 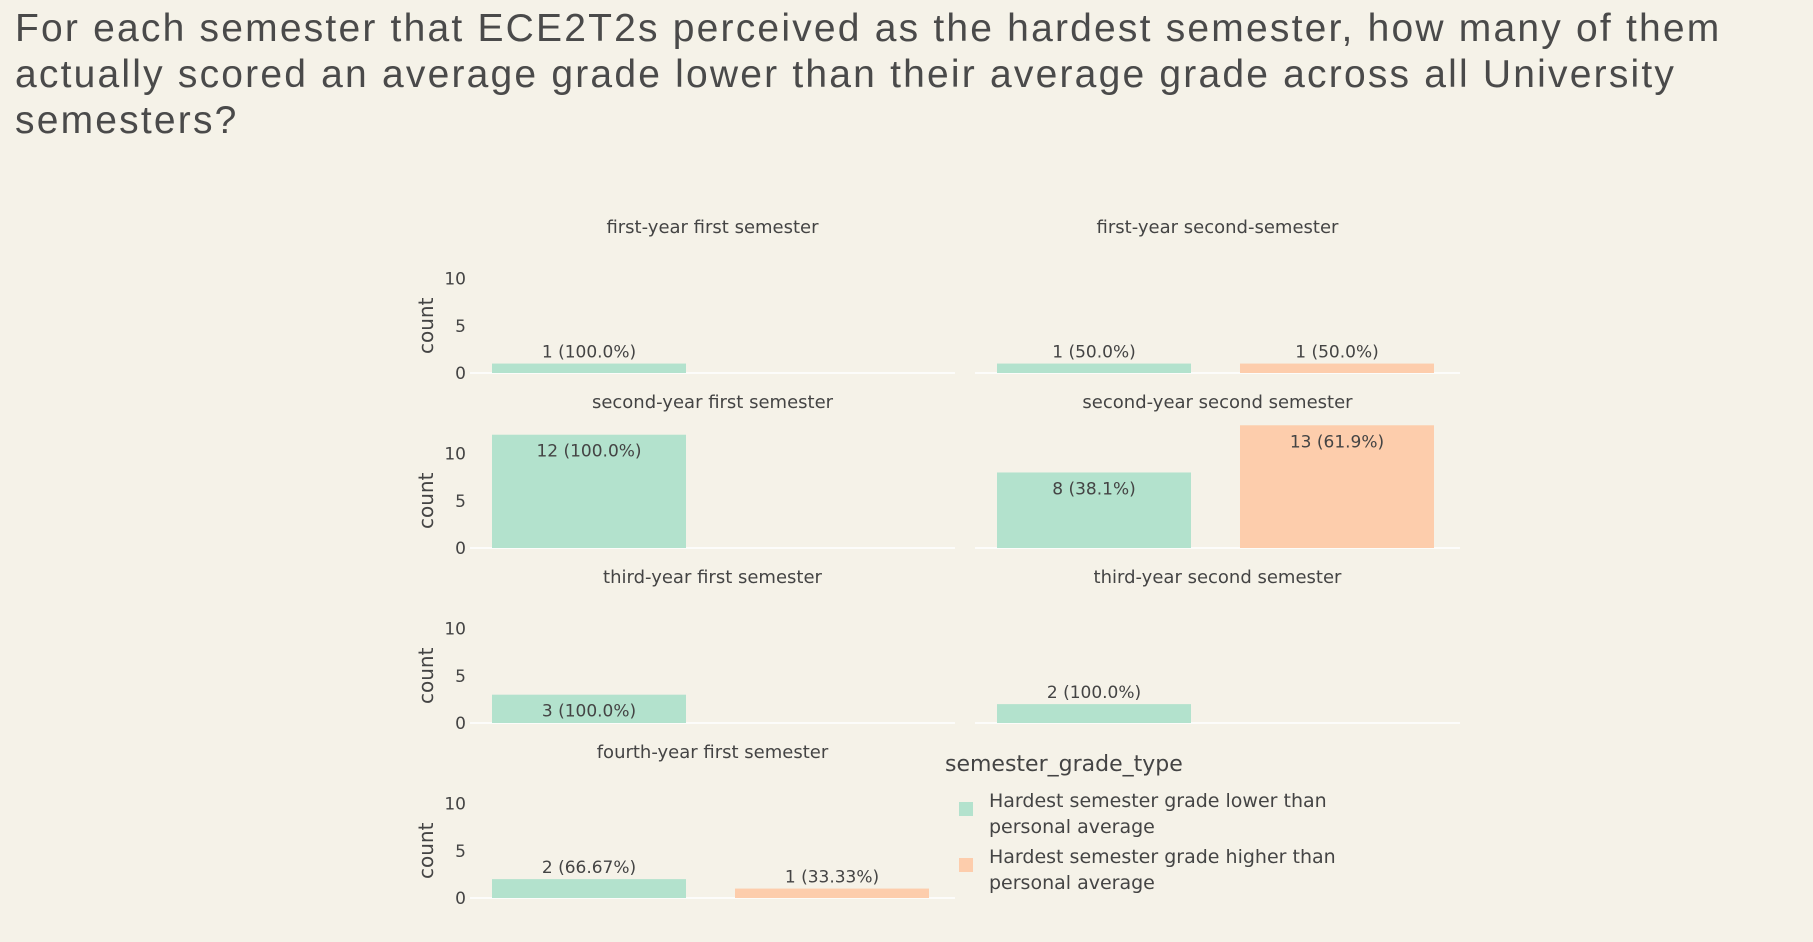 What do you see at coordinates (966, 865) in the screenshot?
I see `legend-swatch-higher` at bounding box center [966, 865].